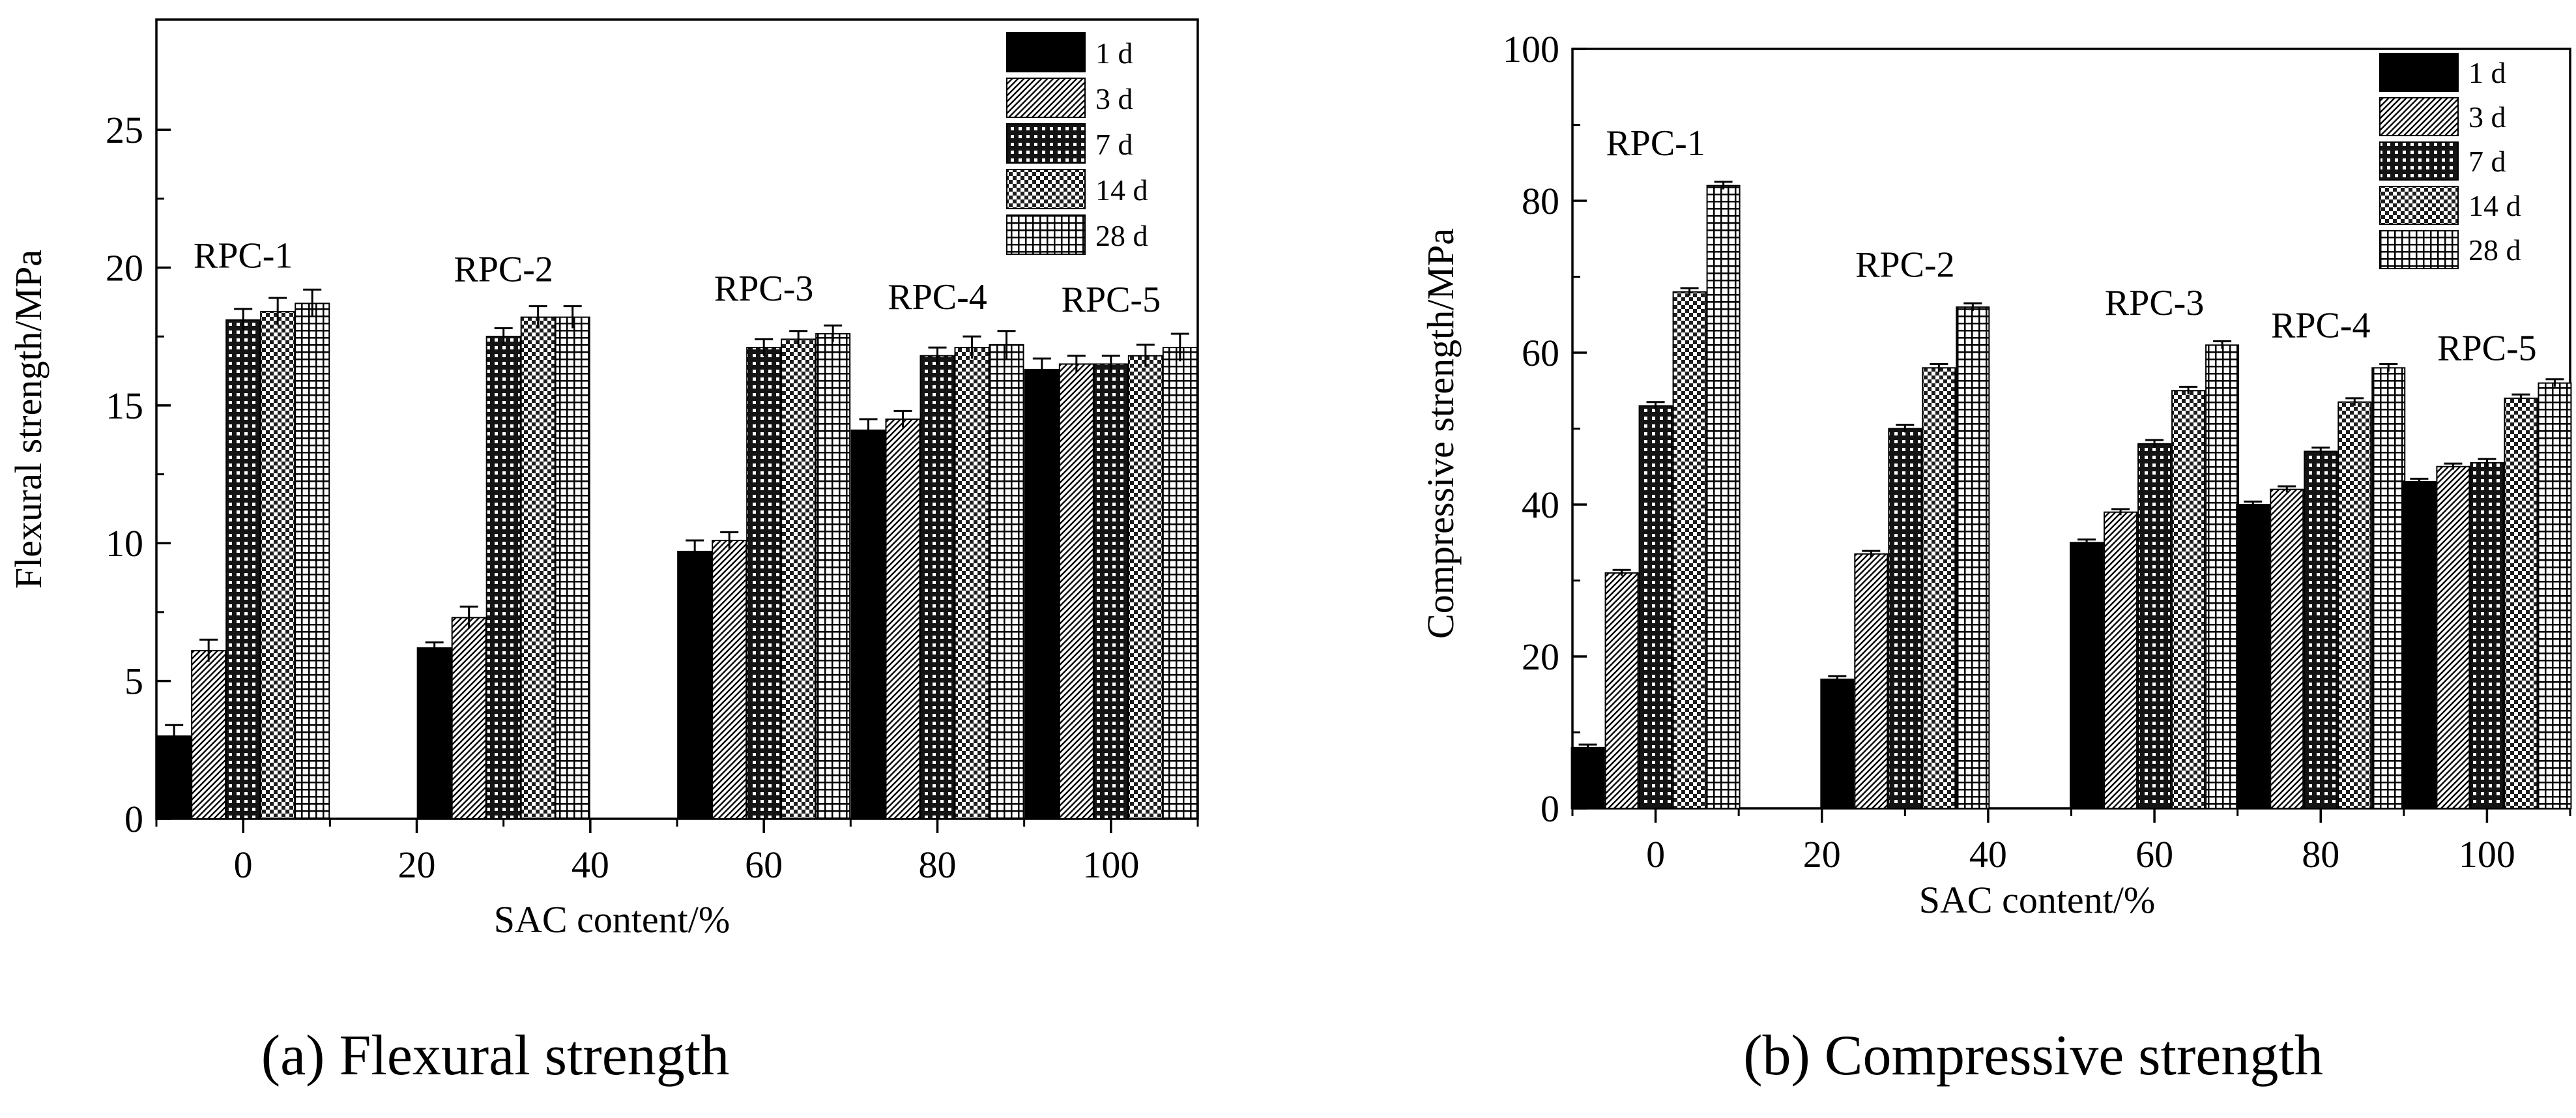 Image resolution: width=2576 pixels, height=1118 pixels. What do you see at coordinates (1114, 98) in the screenshot?
I see `legend-label: 3 d` at bounding box center [1114, 98].